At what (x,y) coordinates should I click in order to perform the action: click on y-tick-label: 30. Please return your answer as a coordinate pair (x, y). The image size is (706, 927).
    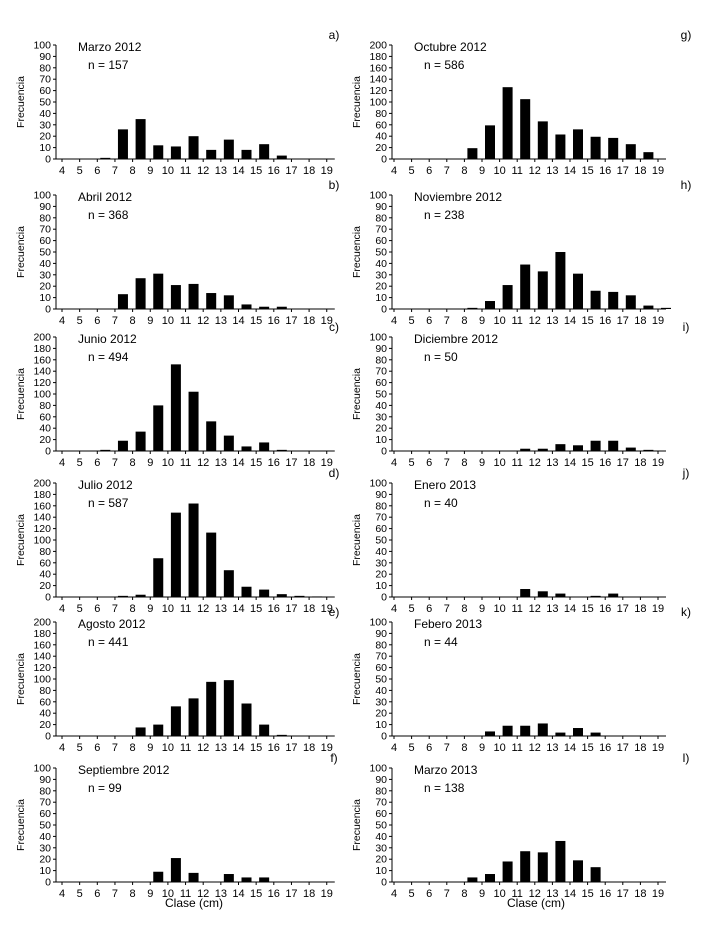
    Looking at the image, I should click on (381, 848).